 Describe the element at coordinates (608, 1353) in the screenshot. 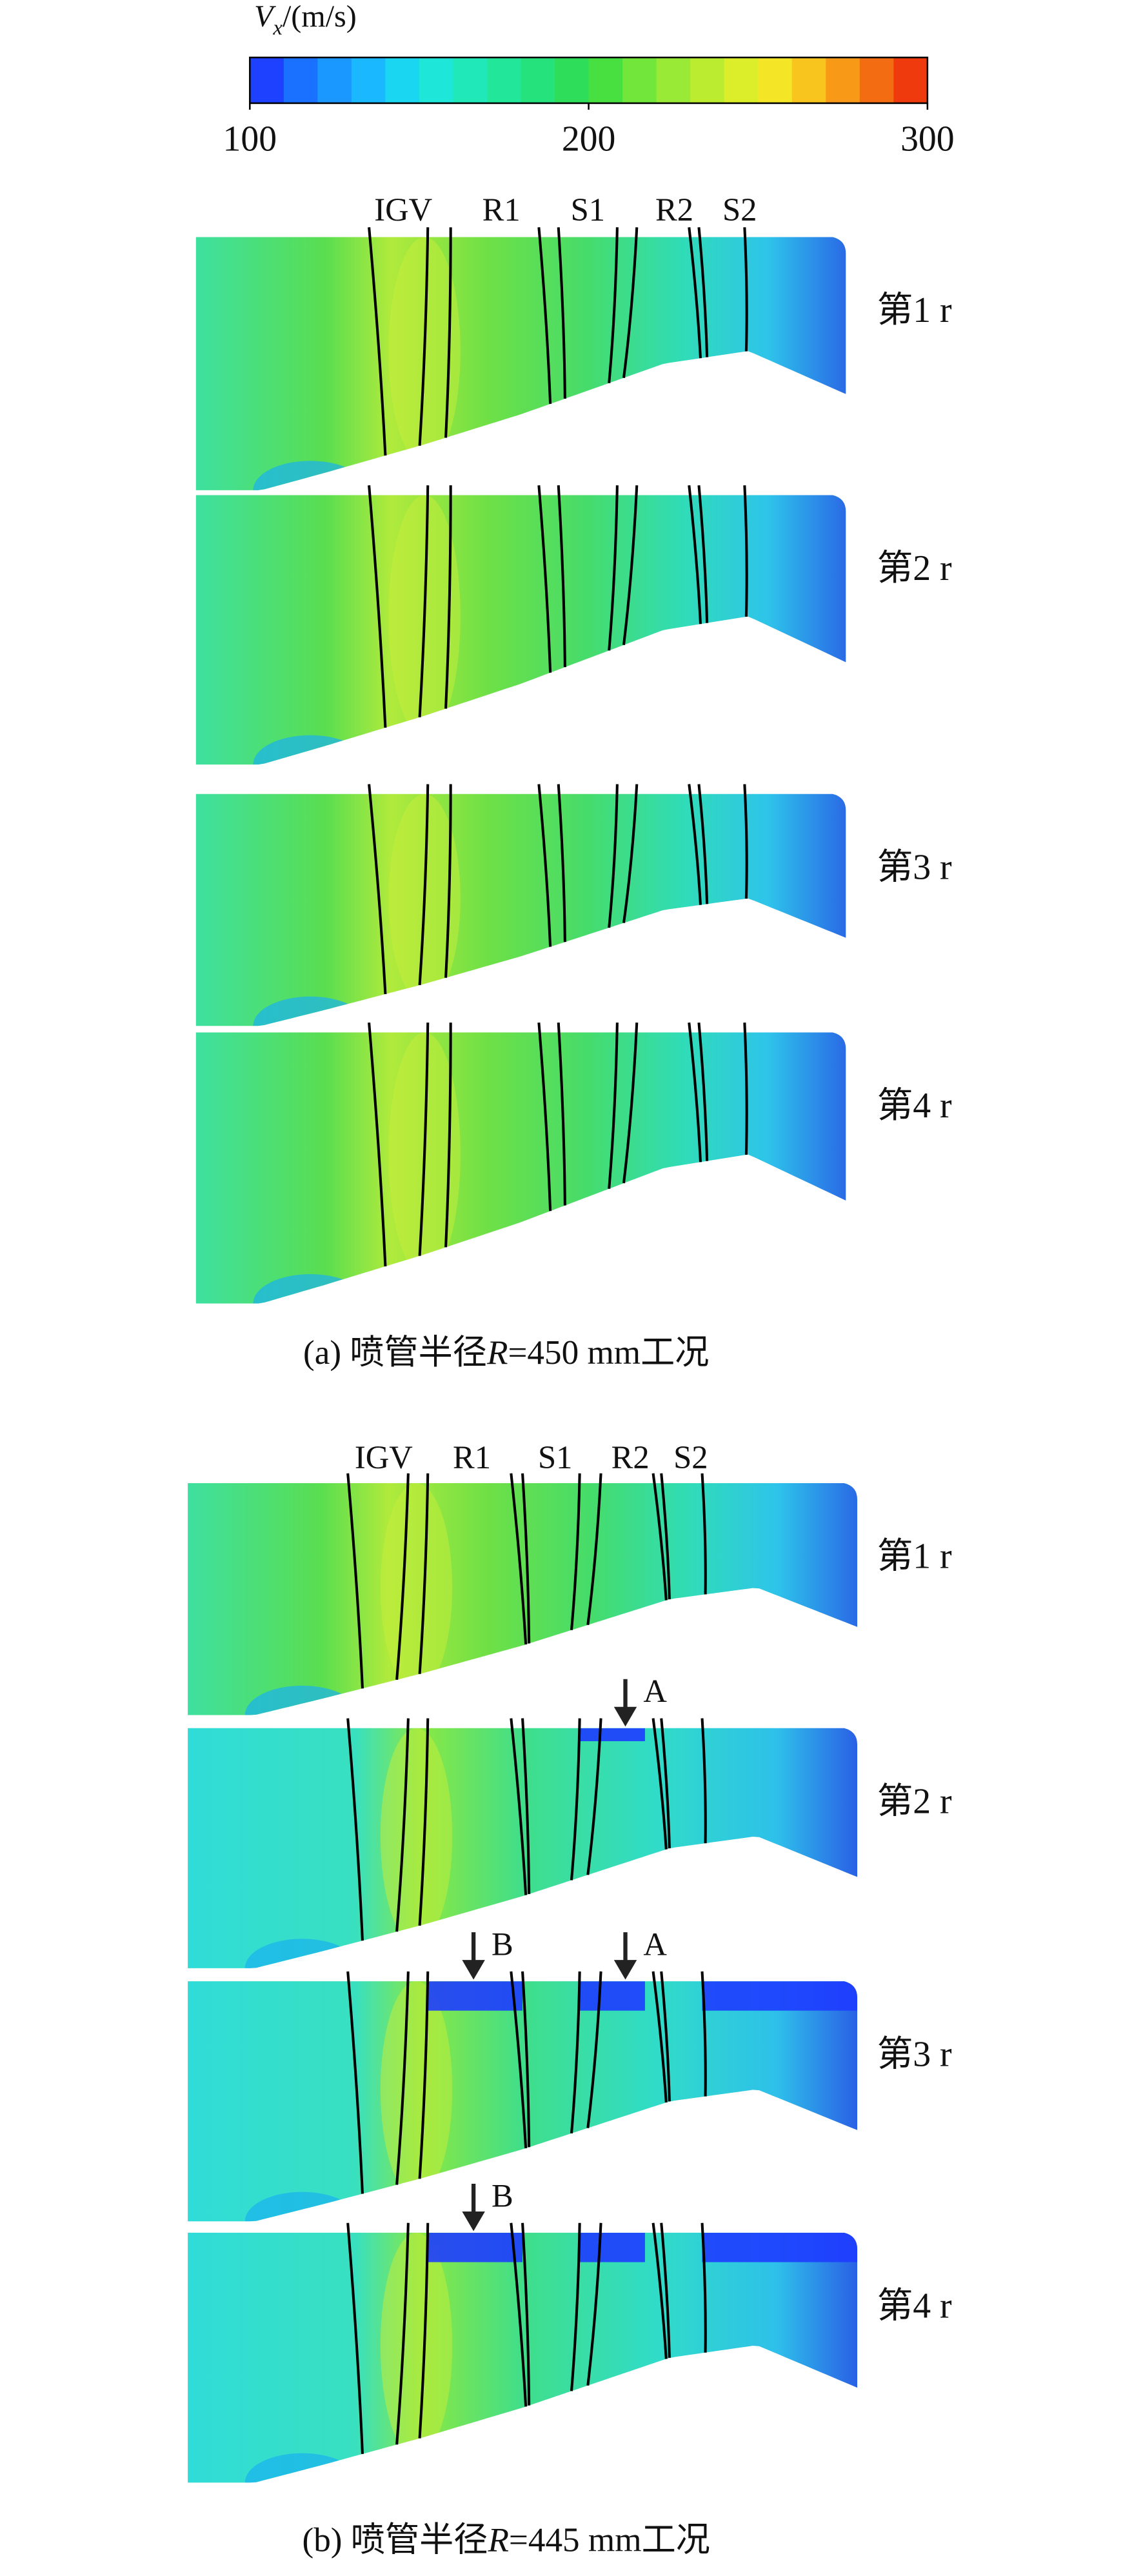

I see `caption-rest: =450 mm工况` at that location.